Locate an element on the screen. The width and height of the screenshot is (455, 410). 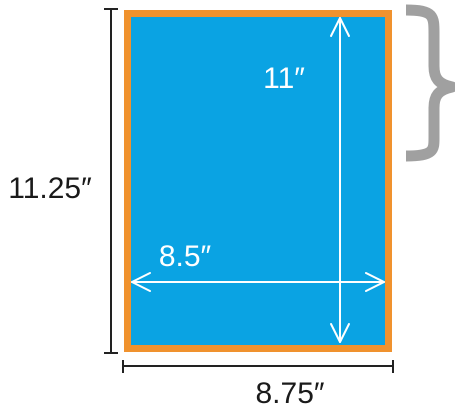
inner-width-label: 8.5″ is located at coordinates (185, 256).